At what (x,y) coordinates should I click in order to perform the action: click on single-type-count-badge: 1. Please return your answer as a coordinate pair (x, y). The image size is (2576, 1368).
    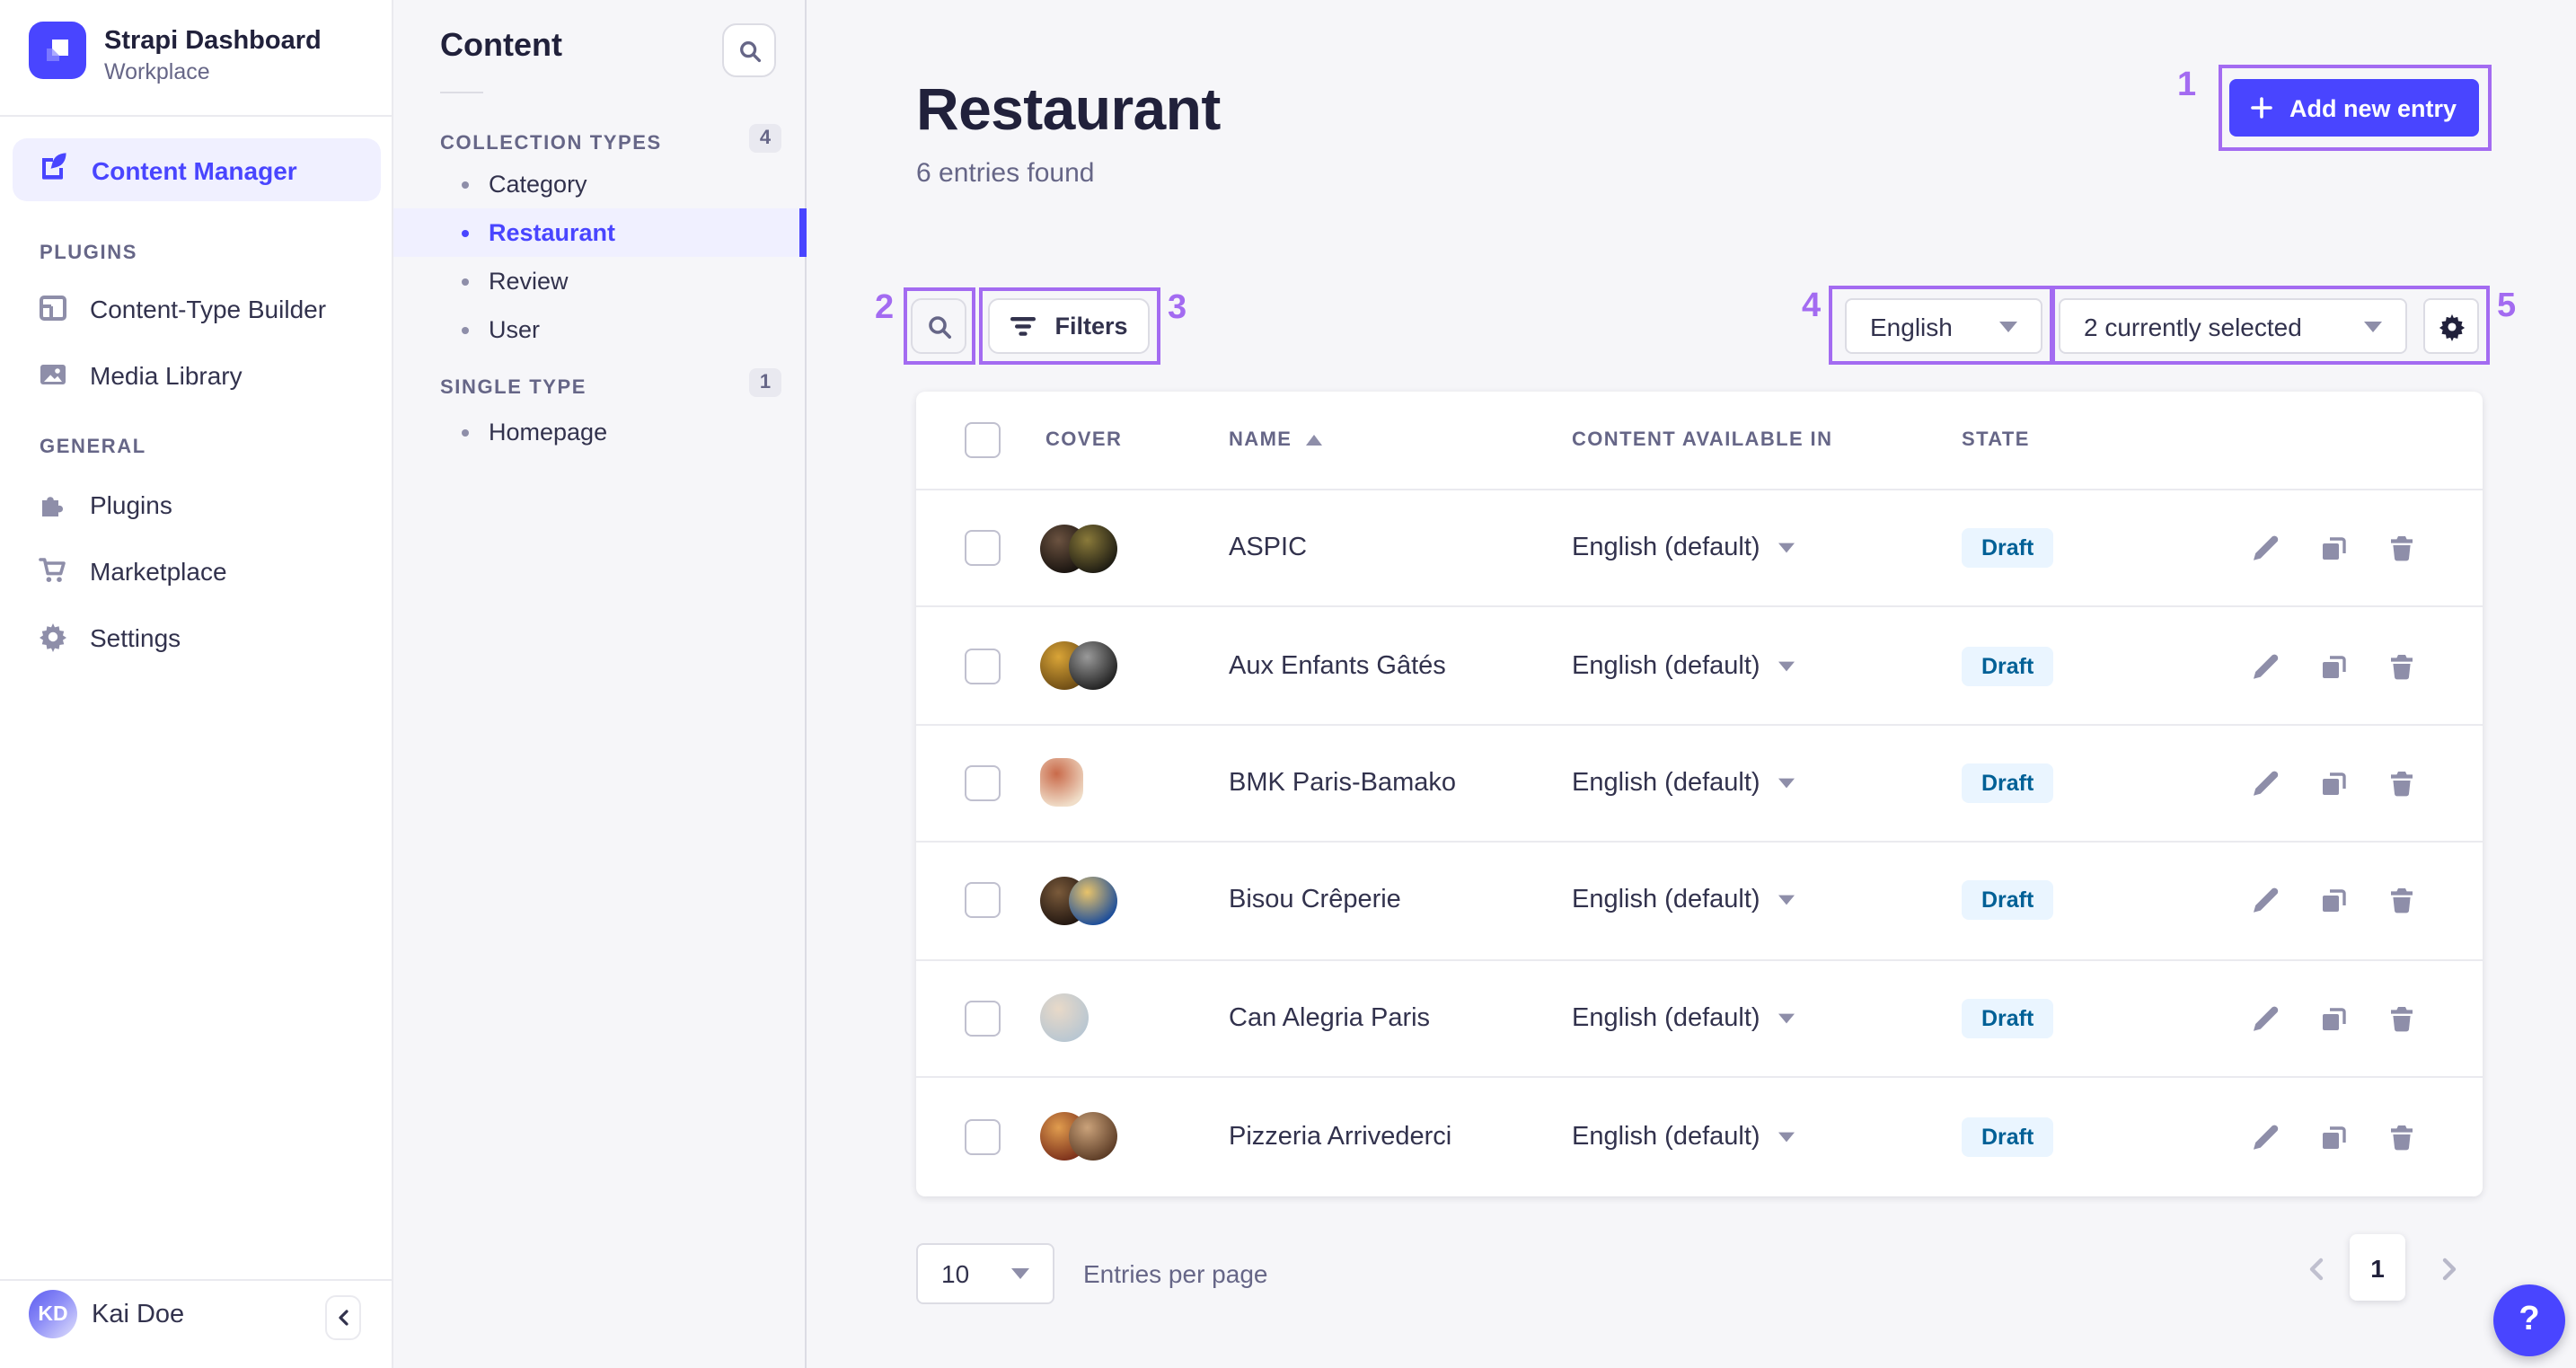
    Looking at the image, I should click on (765, 382).